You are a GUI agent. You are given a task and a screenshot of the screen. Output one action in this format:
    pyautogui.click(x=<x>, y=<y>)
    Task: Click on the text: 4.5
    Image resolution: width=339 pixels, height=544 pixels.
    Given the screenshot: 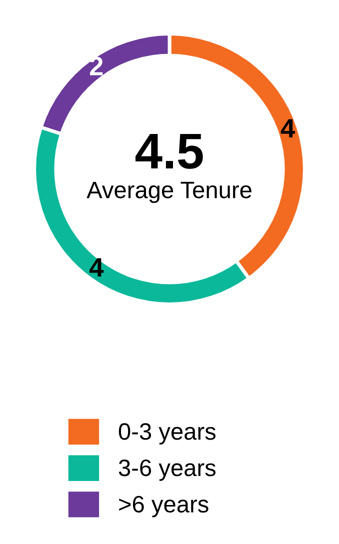 What is the action you would take?
    pyautogui.click(x=169, y=151)
    